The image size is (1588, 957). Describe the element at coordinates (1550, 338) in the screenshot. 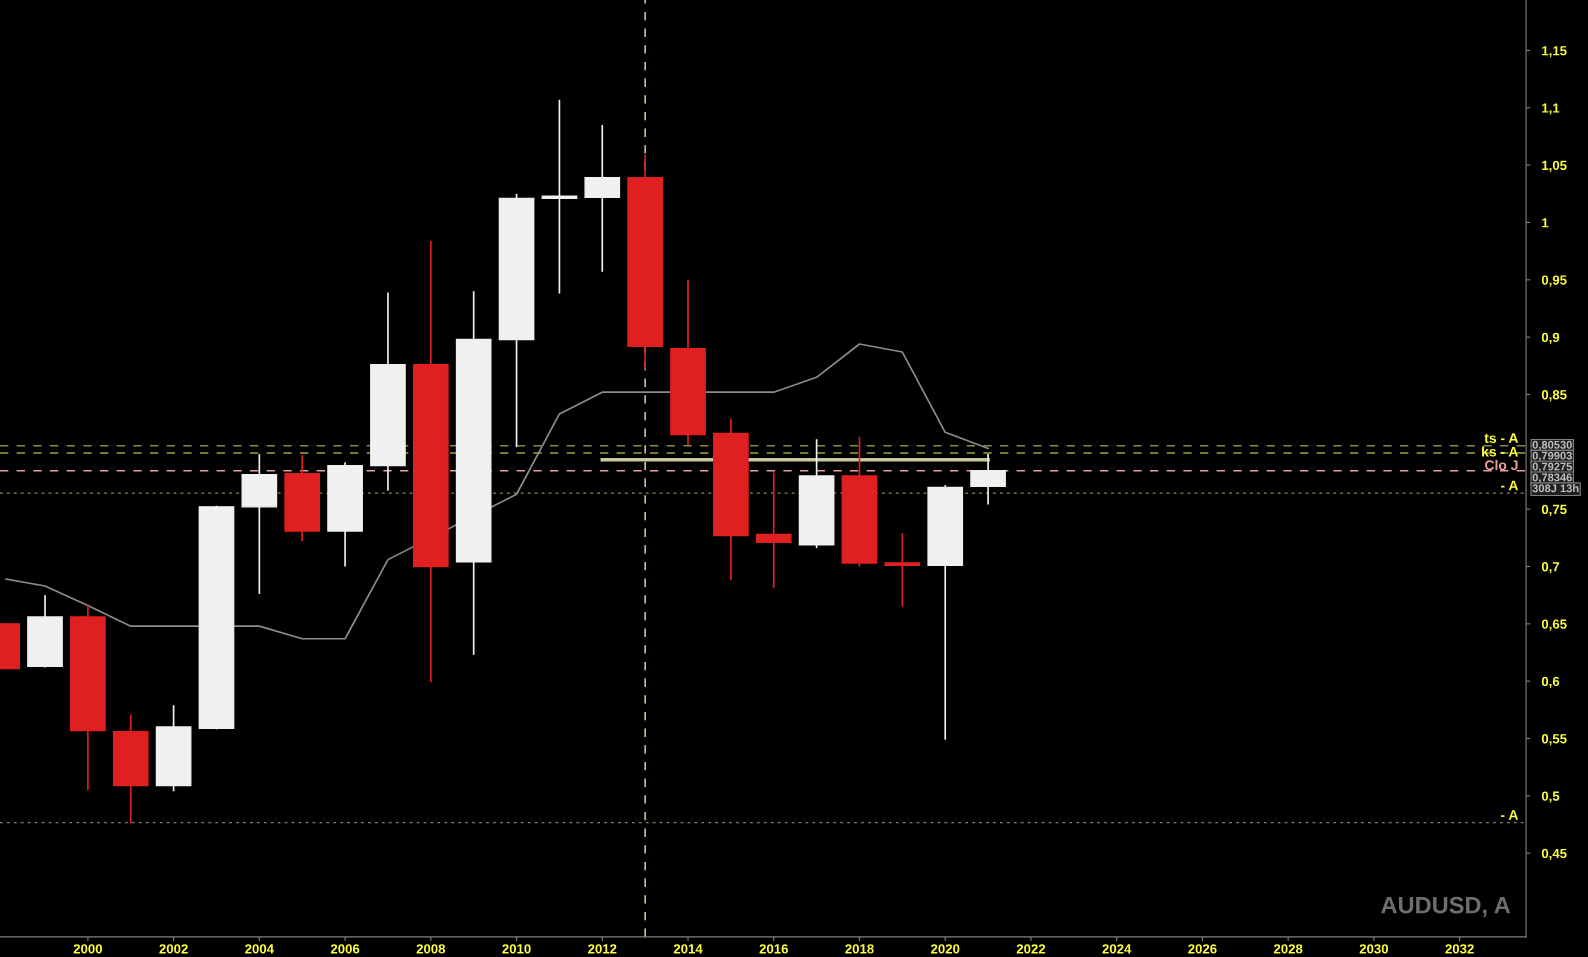

I see `y-tick-label: 0,9` at that location.